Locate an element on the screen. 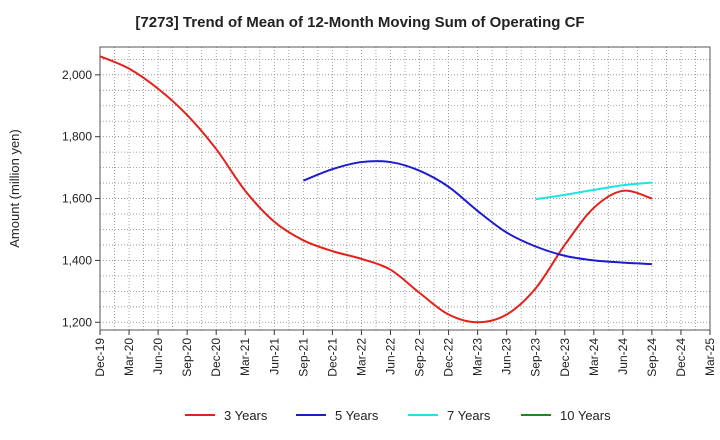 Image resolution: width=720 pixels, height=440 pixels. x-tick-label: Mar-25 is located at coordinates (710, 357).